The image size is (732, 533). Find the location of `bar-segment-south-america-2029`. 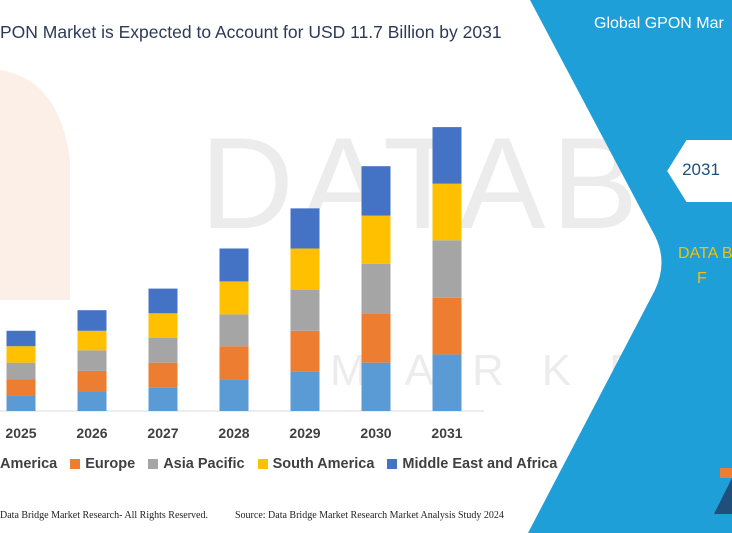

bar-segment-south-america-2029 is located at coordinates (305, 269).